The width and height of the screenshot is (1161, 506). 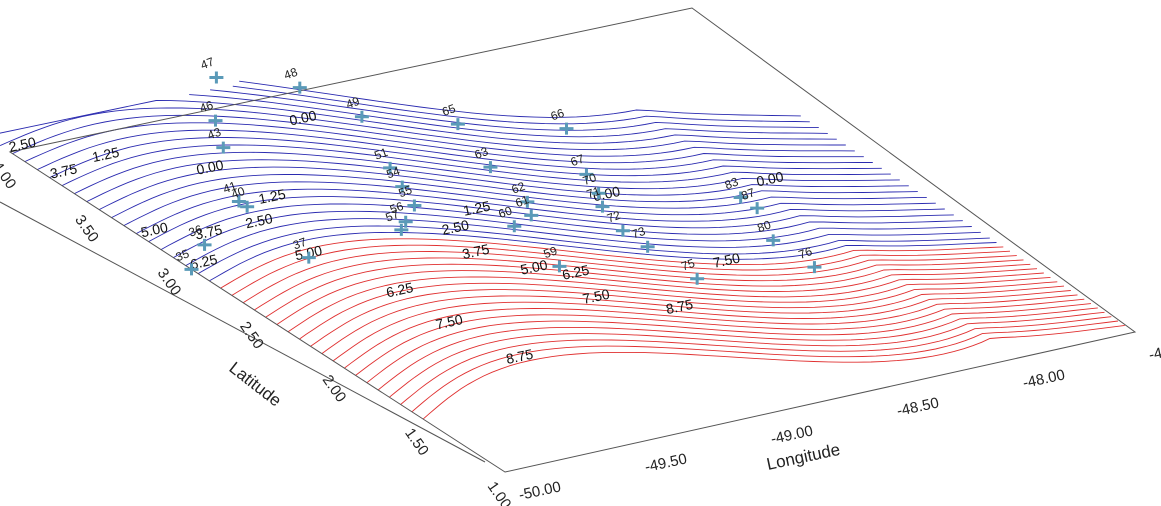 I want to click on station-marker: 62, so click(x=522, y=193).